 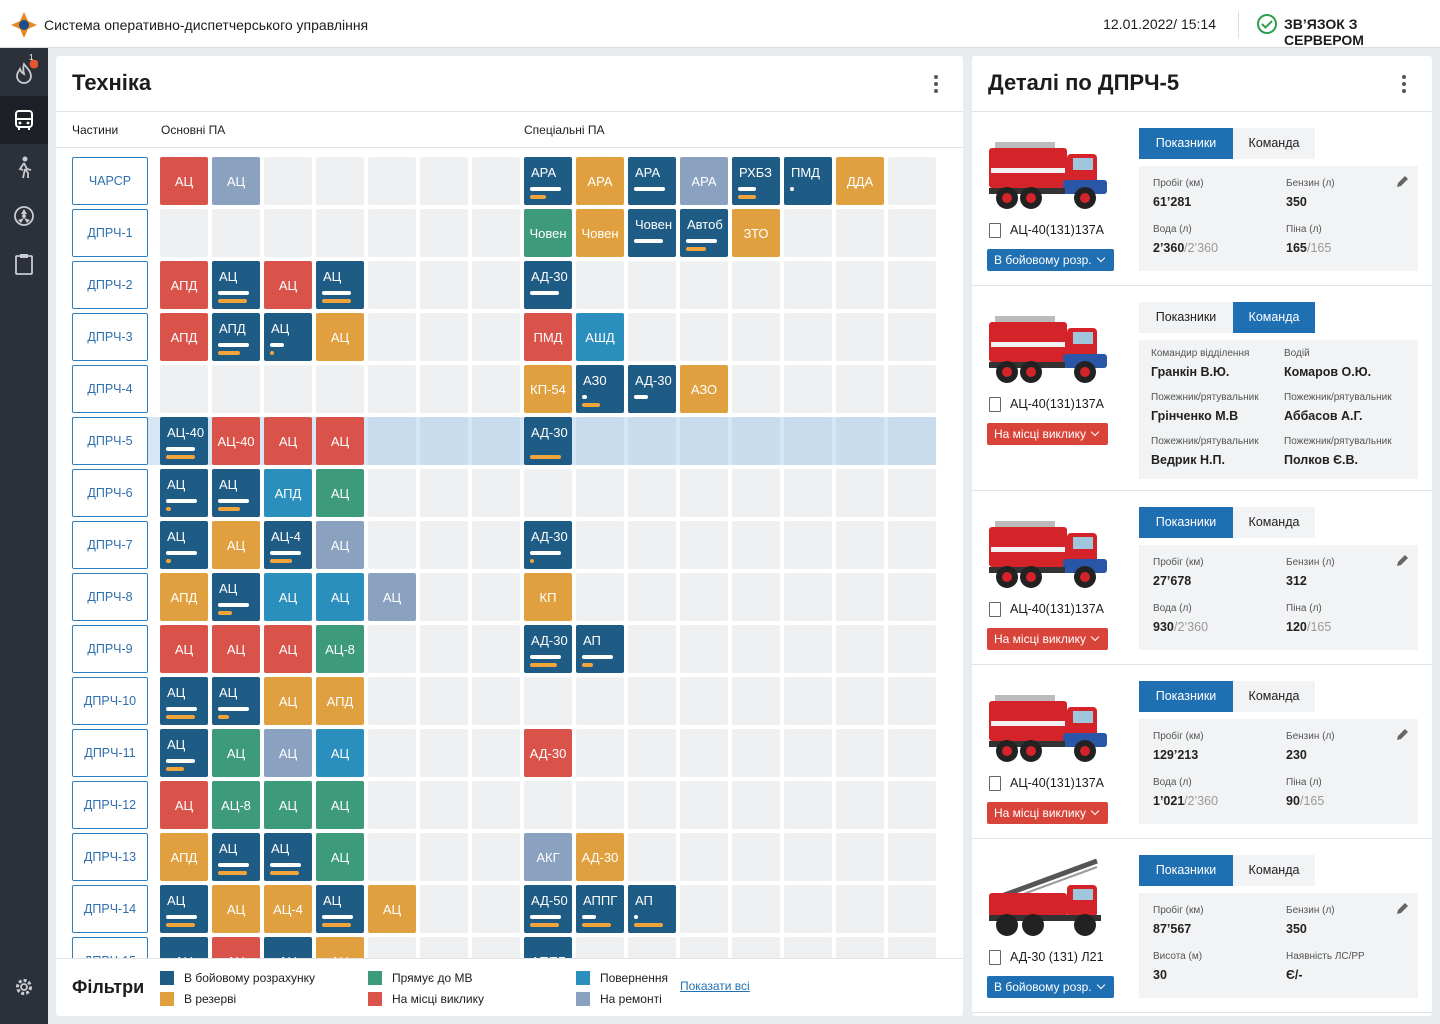 I want to click on nav-hazard, so click(x=24, y=216).